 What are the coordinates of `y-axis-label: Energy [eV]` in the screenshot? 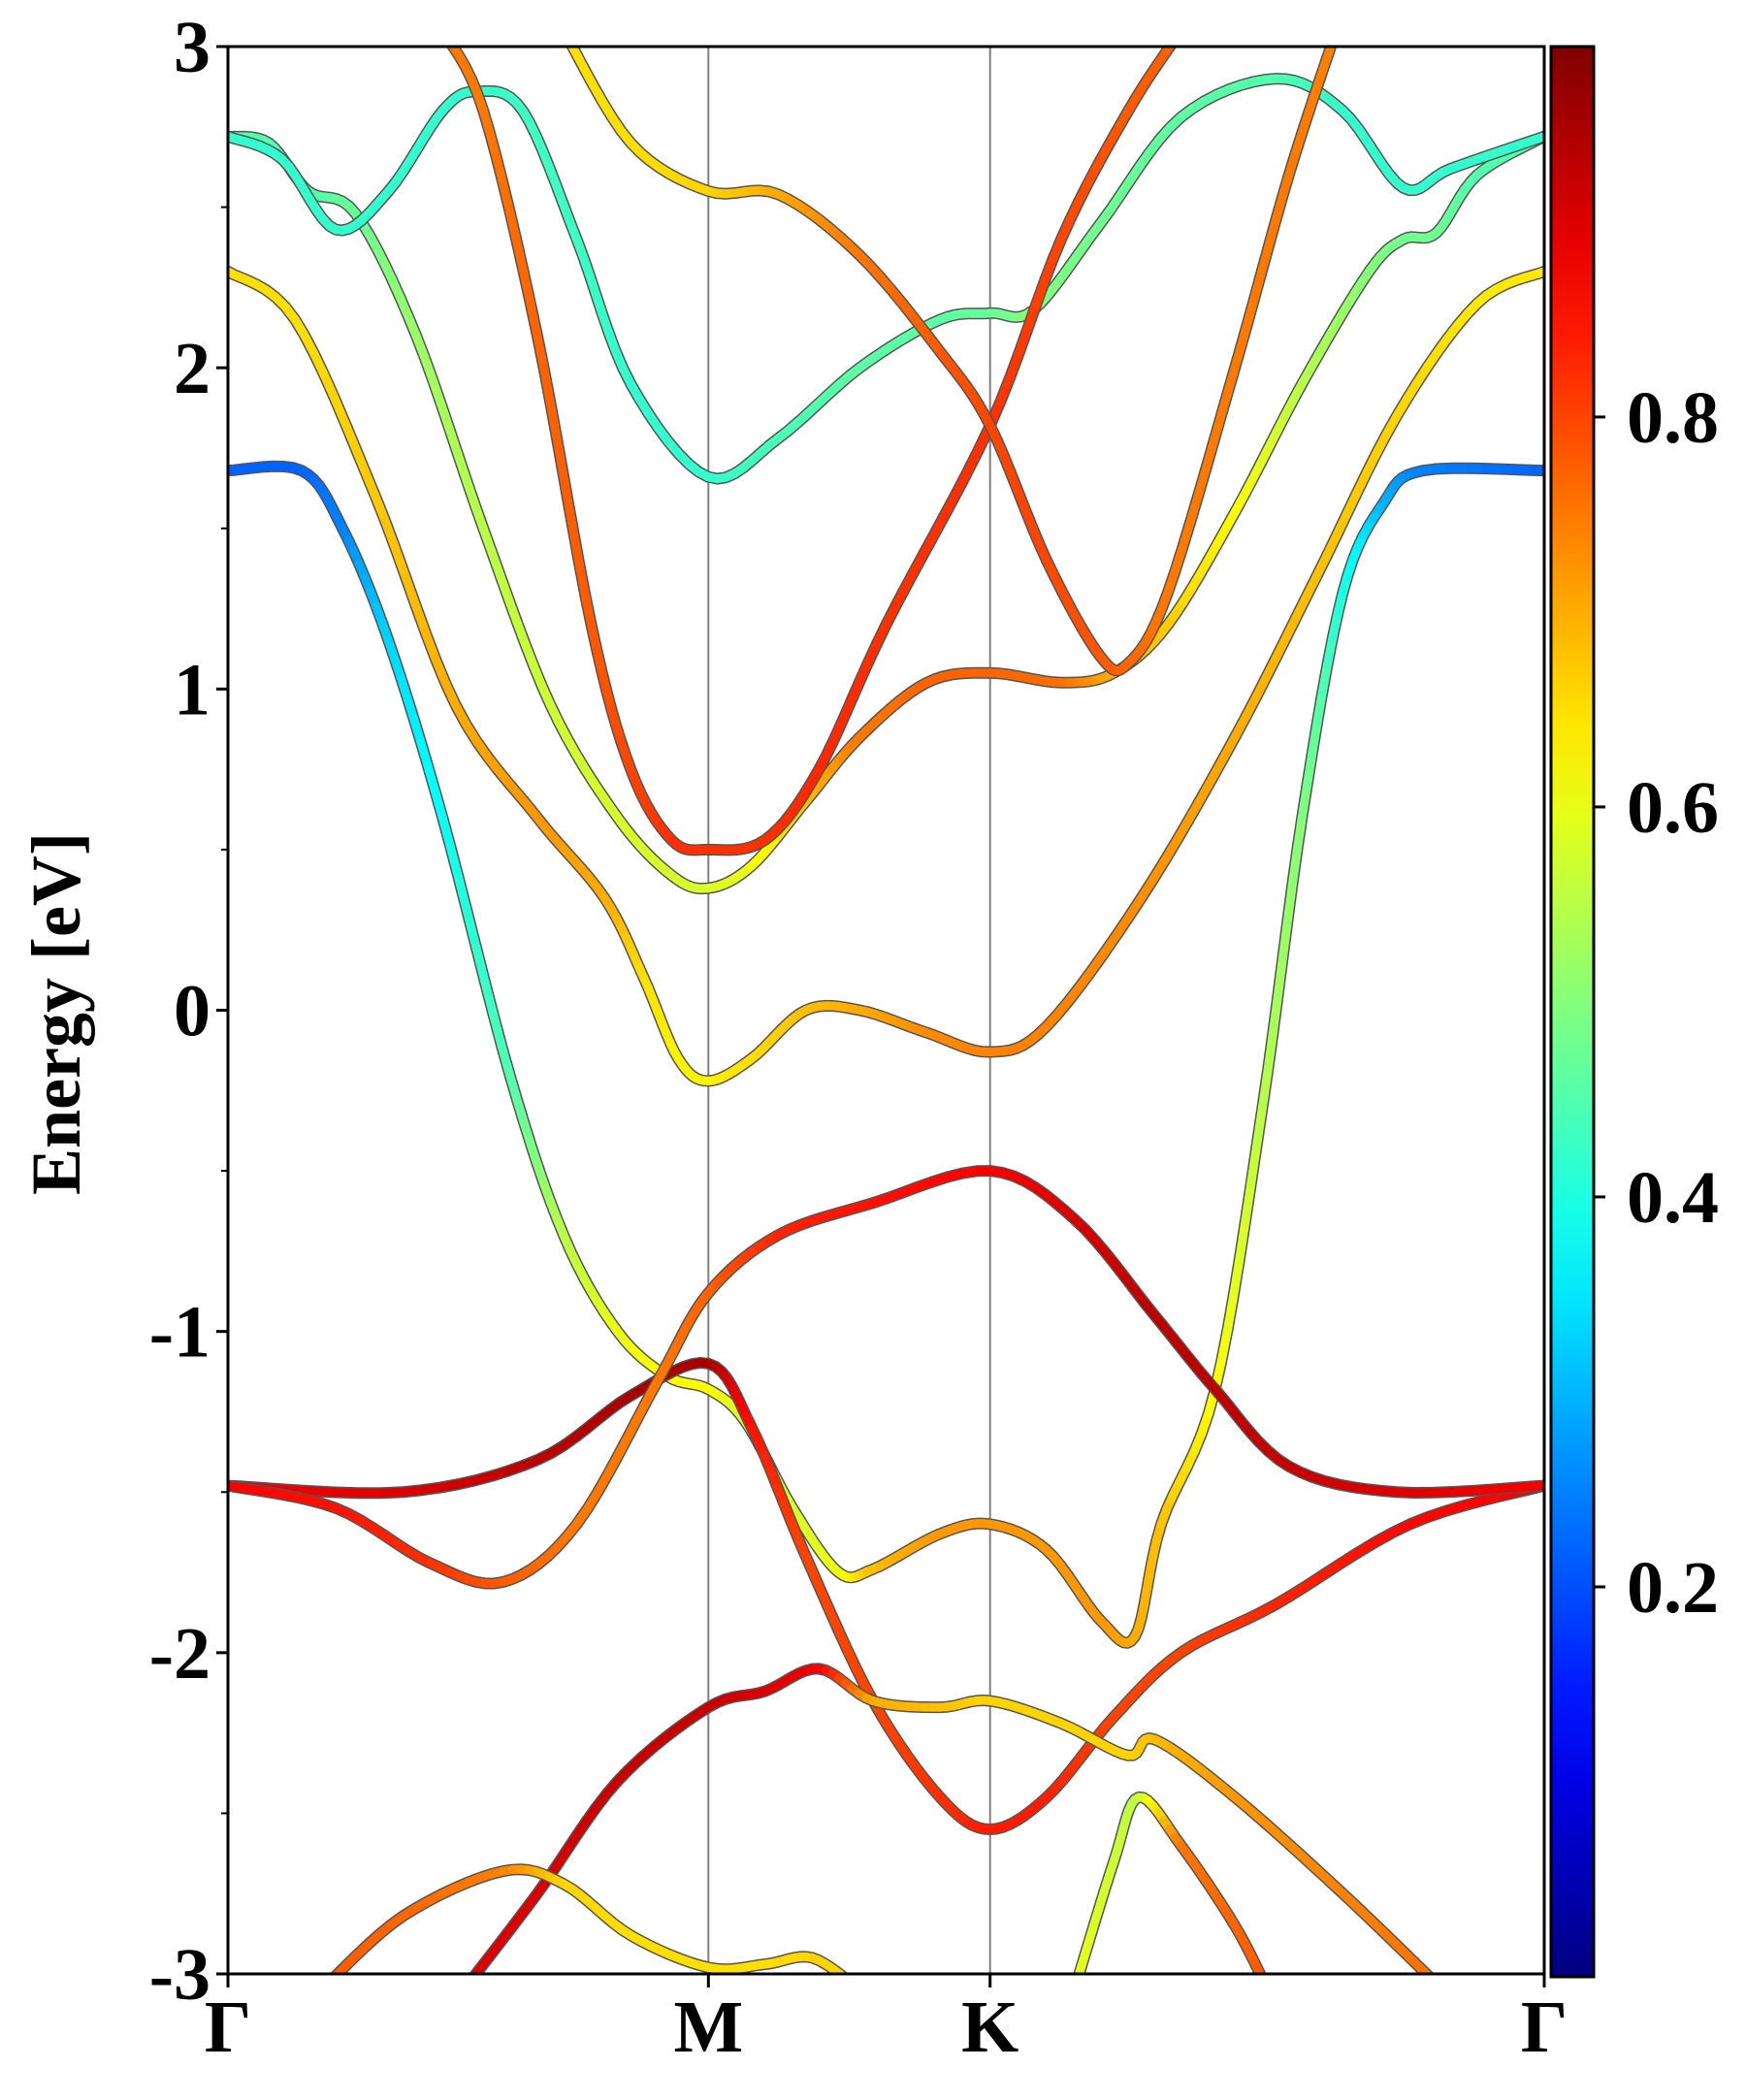 It's located at (56, 1013).